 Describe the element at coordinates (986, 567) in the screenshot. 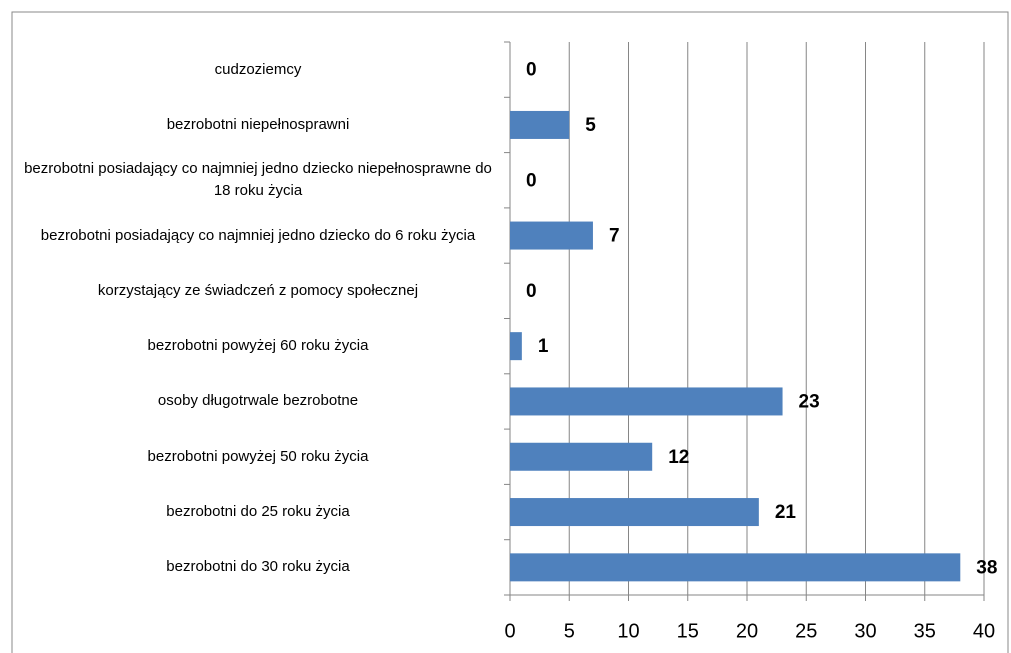

I see `value-label: 38` at that location.